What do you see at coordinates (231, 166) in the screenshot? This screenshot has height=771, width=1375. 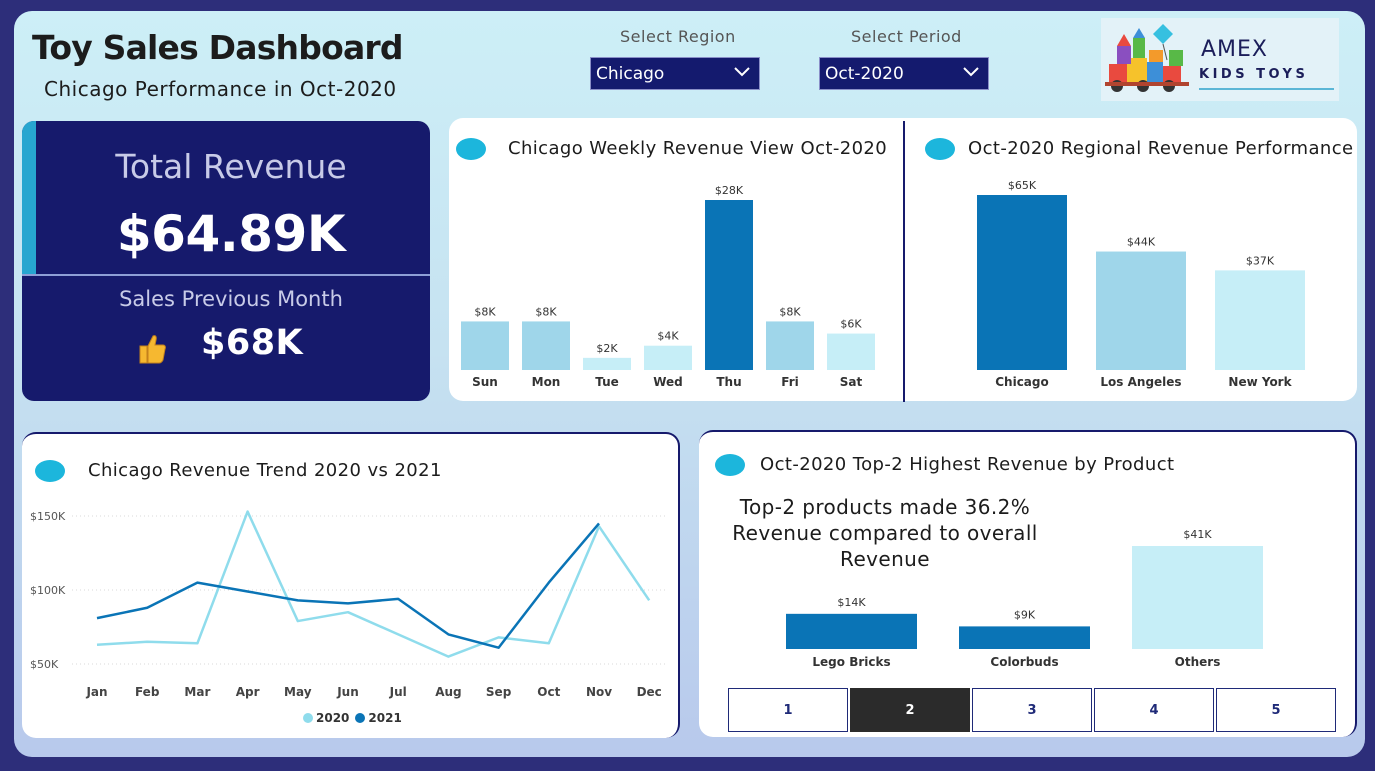 I see `total-revenue-label: Total Revenue` at bounding box center [231, 166].